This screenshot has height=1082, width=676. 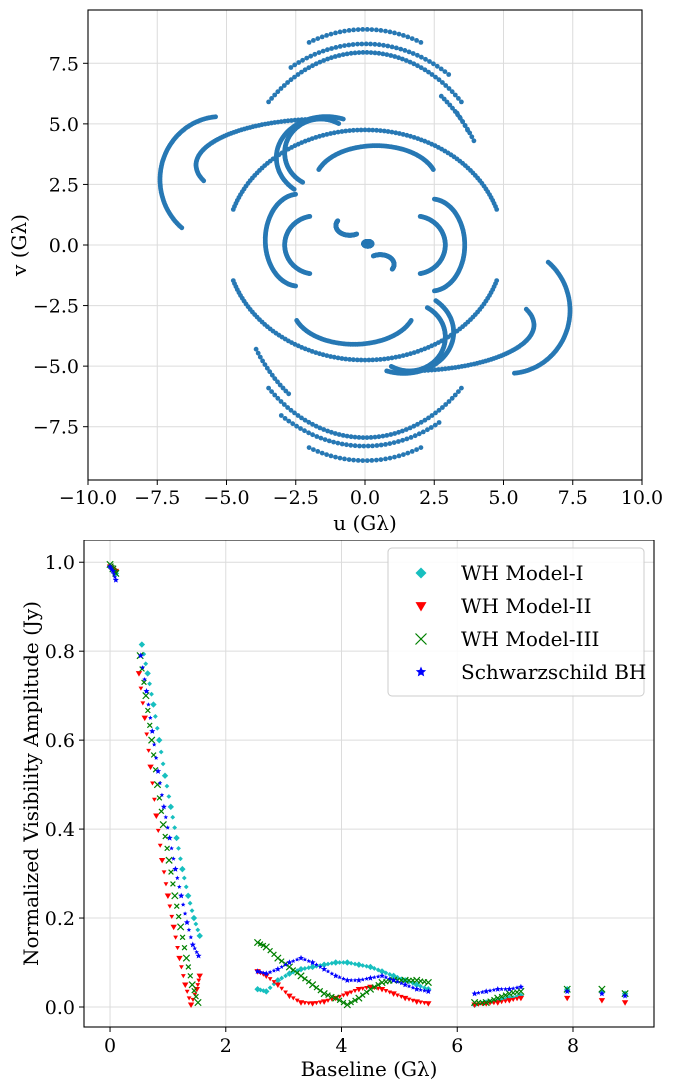 I want to click on x-tick-label: 7.5, so click(x=573, y=498).